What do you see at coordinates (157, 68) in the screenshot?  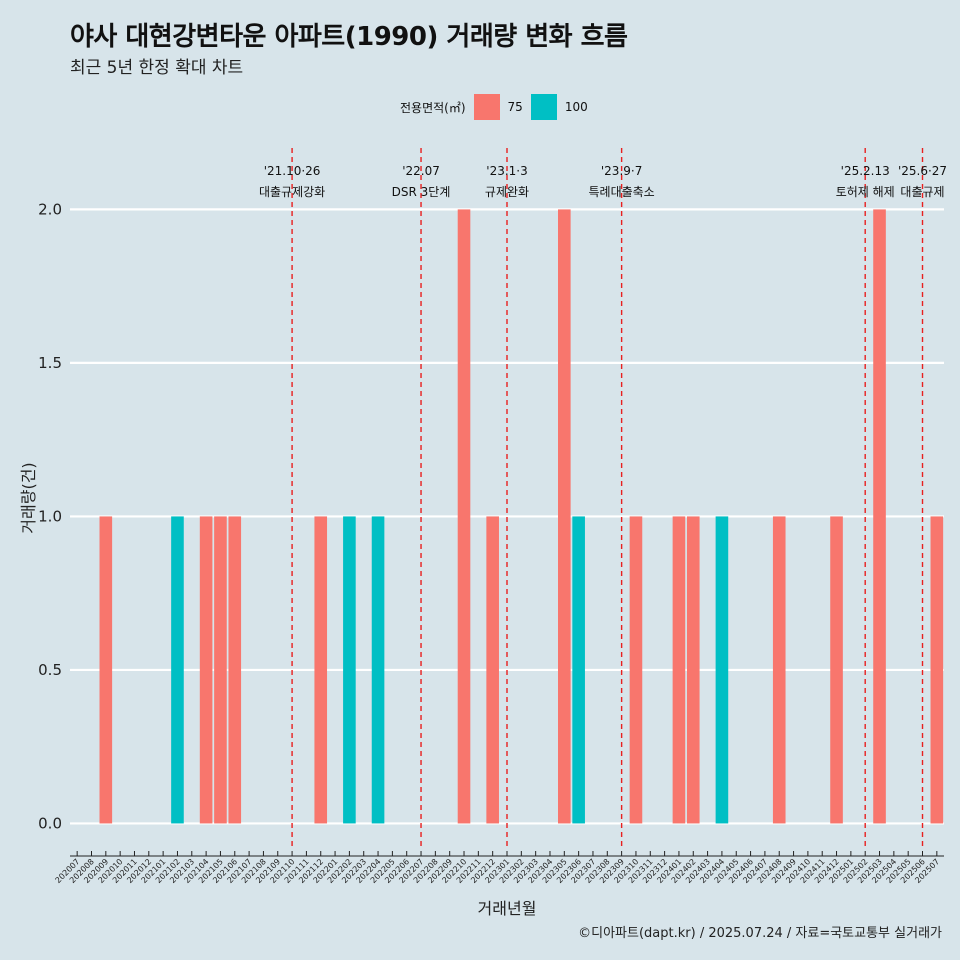 I see `chart-subtitle: 최근 5년 한정 확대 차트` at bounding box center [157, 68].